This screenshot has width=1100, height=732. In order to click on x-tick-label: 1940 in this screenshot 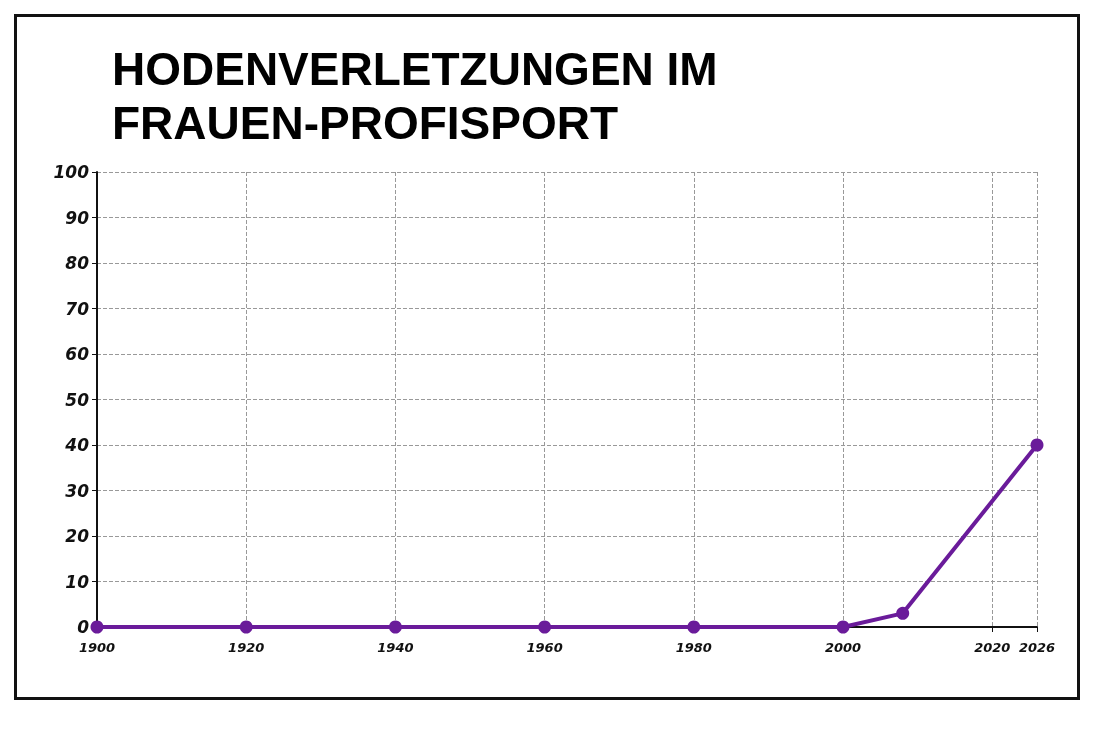, I will do `click(395, 647)`.